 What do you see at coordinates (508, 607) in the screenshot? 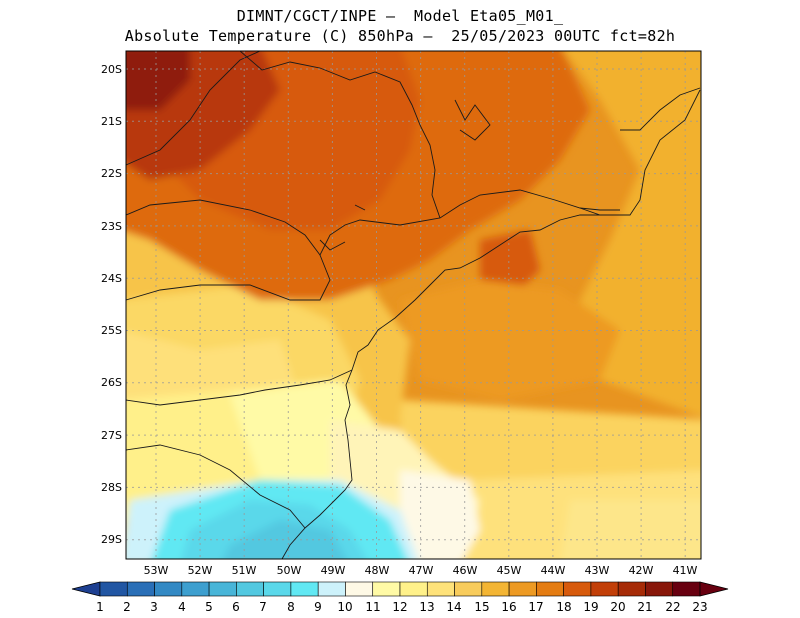
I see `colorbar-label: 16` at bounding box center [508, 607].